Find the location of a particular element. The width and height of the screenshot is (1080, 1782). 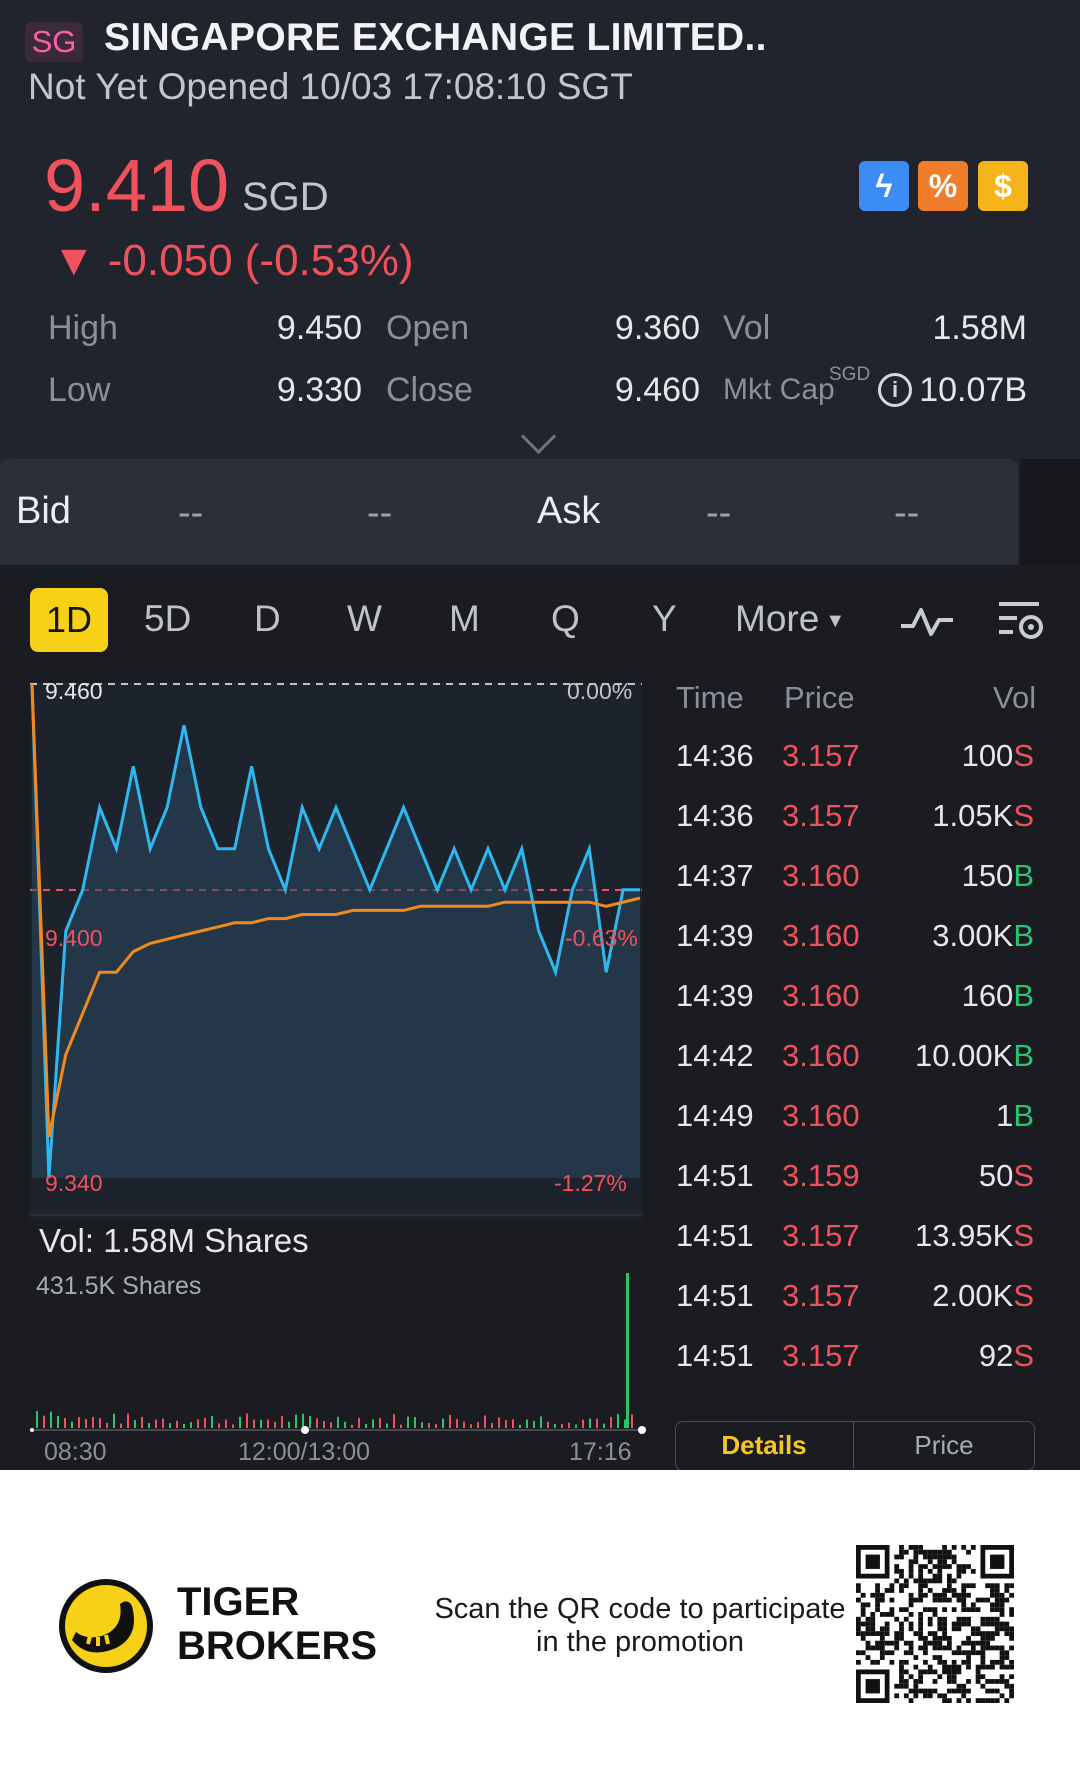

tab-q: Q is located at coordinates (565, 618).